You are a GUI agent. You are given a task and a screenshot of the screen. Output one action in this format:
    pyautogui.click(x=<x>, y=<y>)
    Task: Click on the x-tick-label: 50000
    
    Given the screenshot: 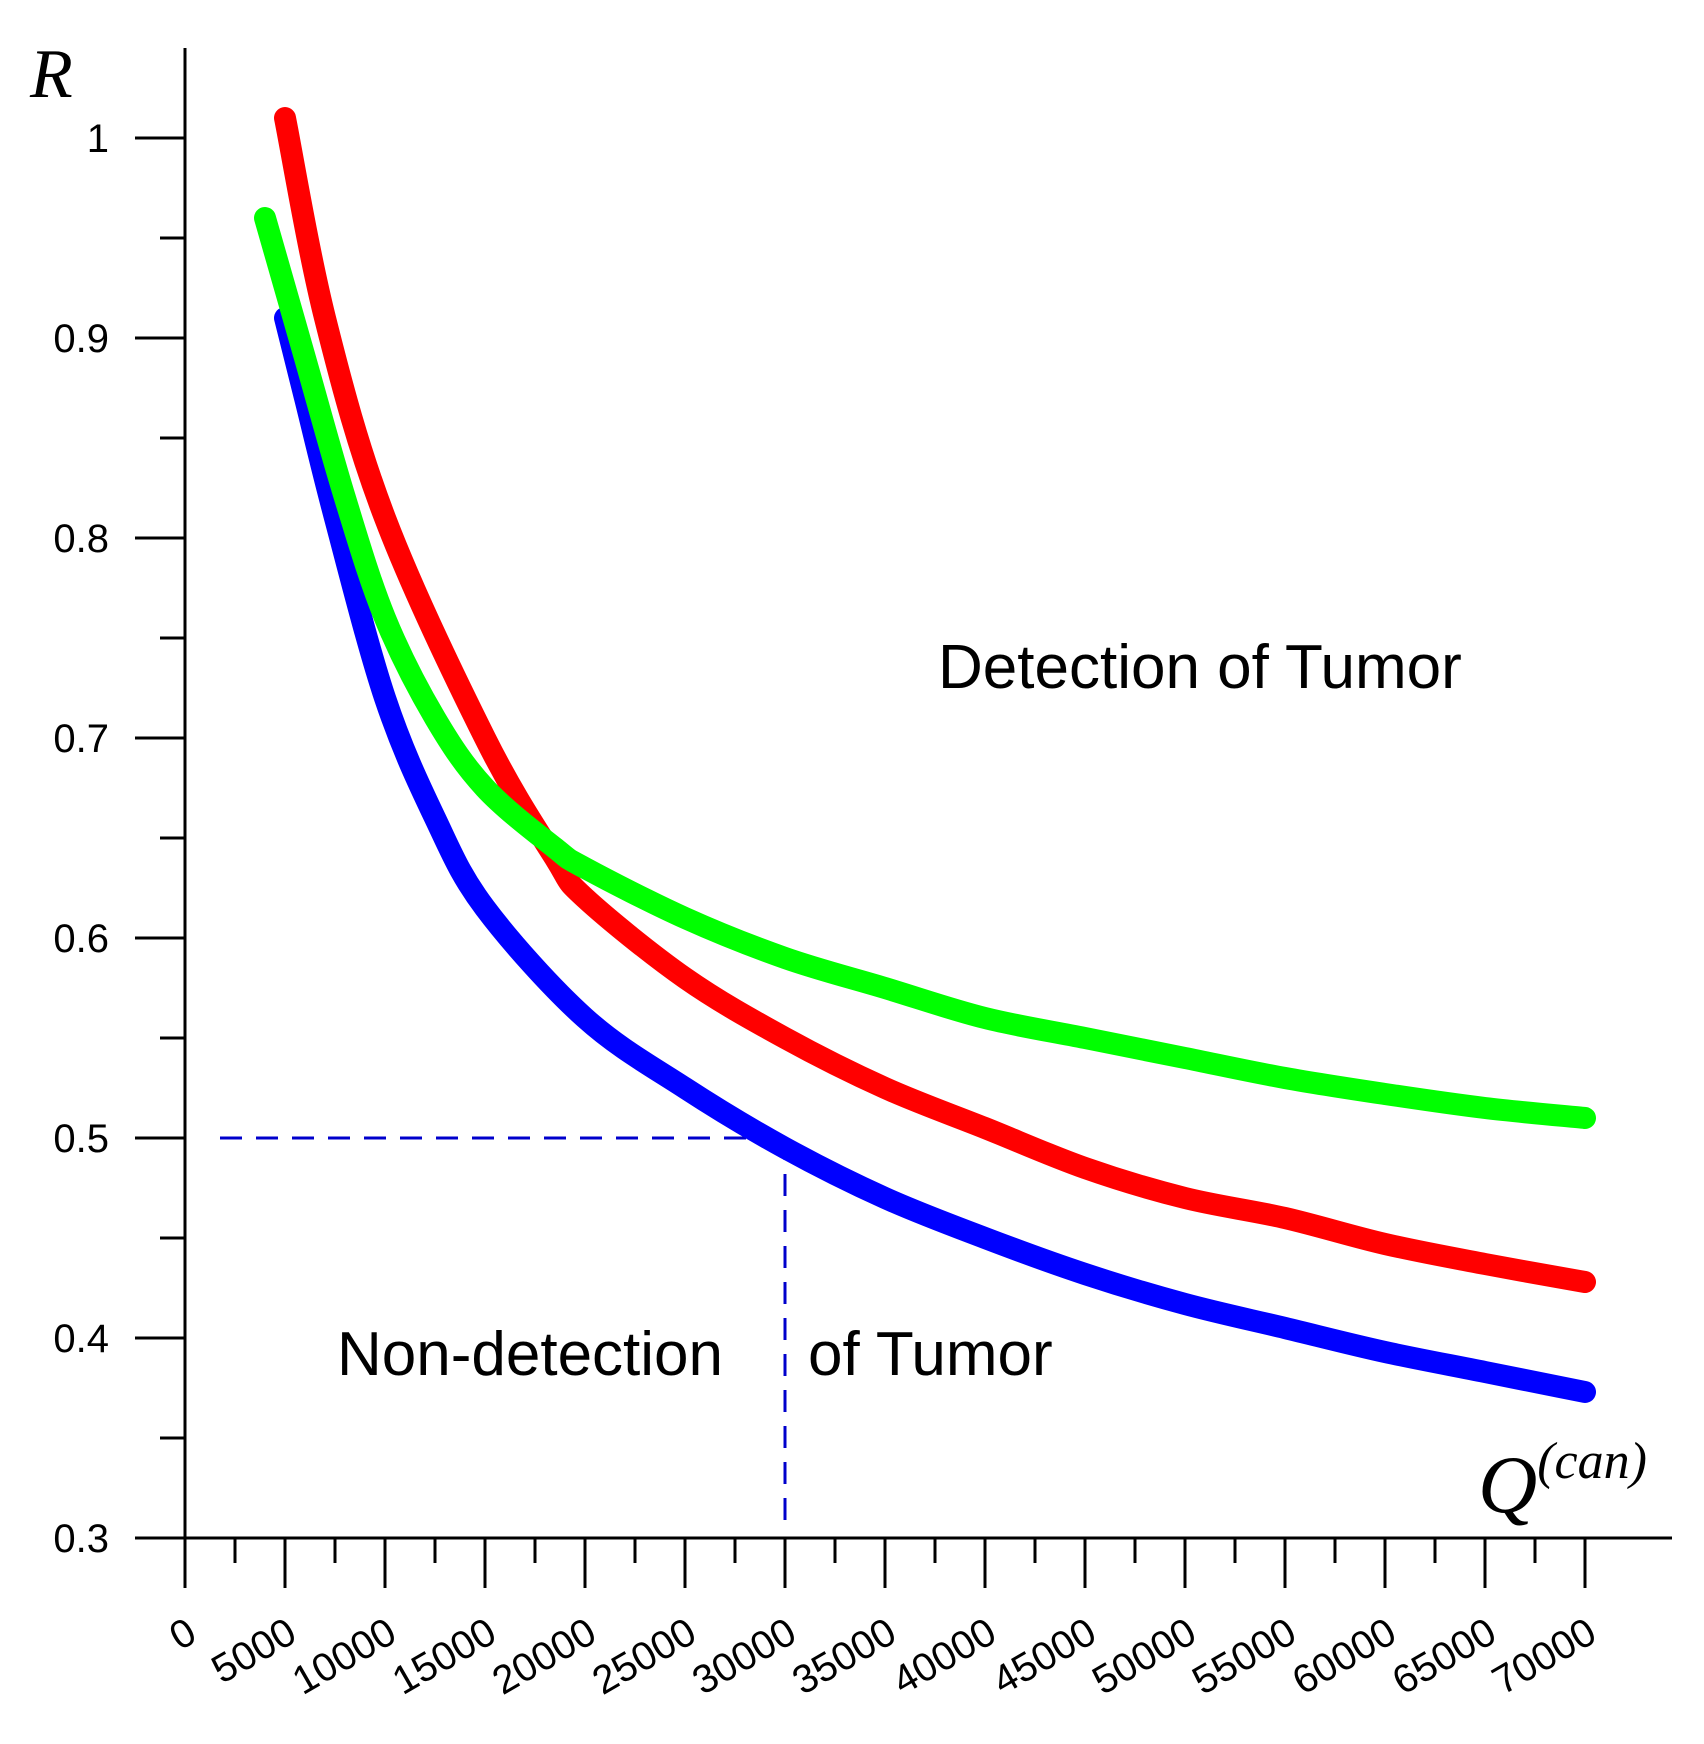 What is the action you would take?
    pyautogui.click(x=1144, y=1657)
    